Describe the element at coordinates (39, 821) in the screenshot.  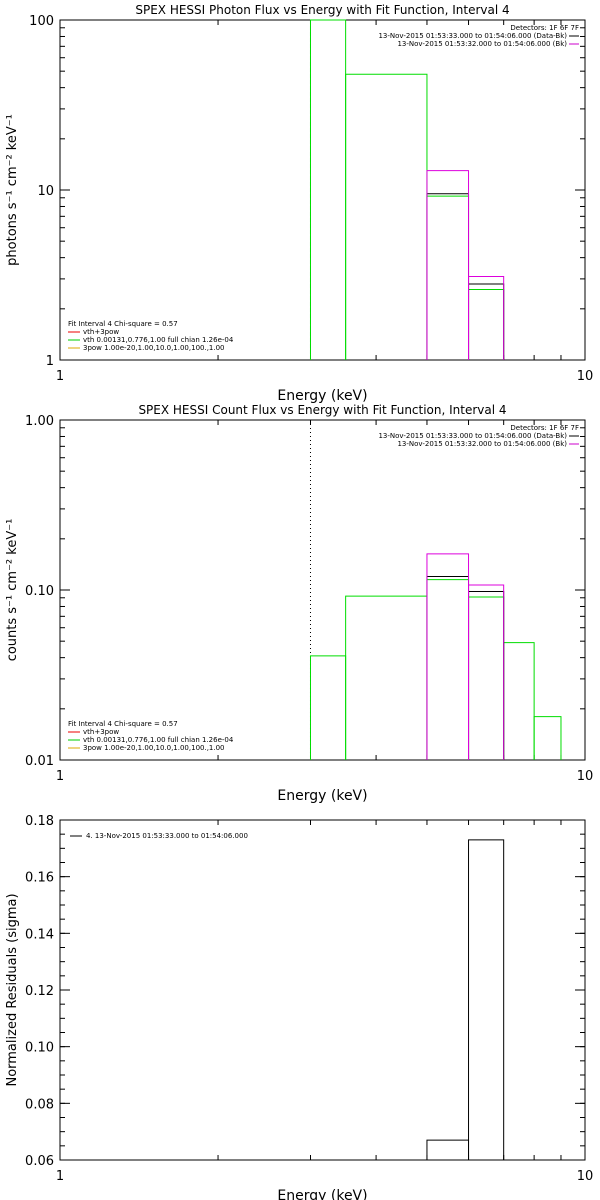
I see `y-tick-label: 0.18` at that location.